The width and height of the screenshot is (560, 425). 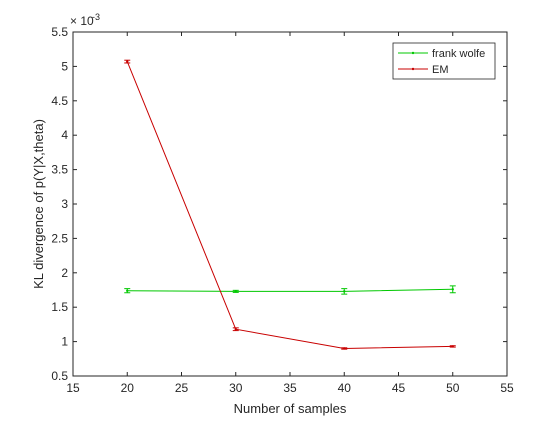 What do you see at coordinates (73, 388) in the screenshot?
I see `x-tick-label: 15` at bounding box center [73, 388].